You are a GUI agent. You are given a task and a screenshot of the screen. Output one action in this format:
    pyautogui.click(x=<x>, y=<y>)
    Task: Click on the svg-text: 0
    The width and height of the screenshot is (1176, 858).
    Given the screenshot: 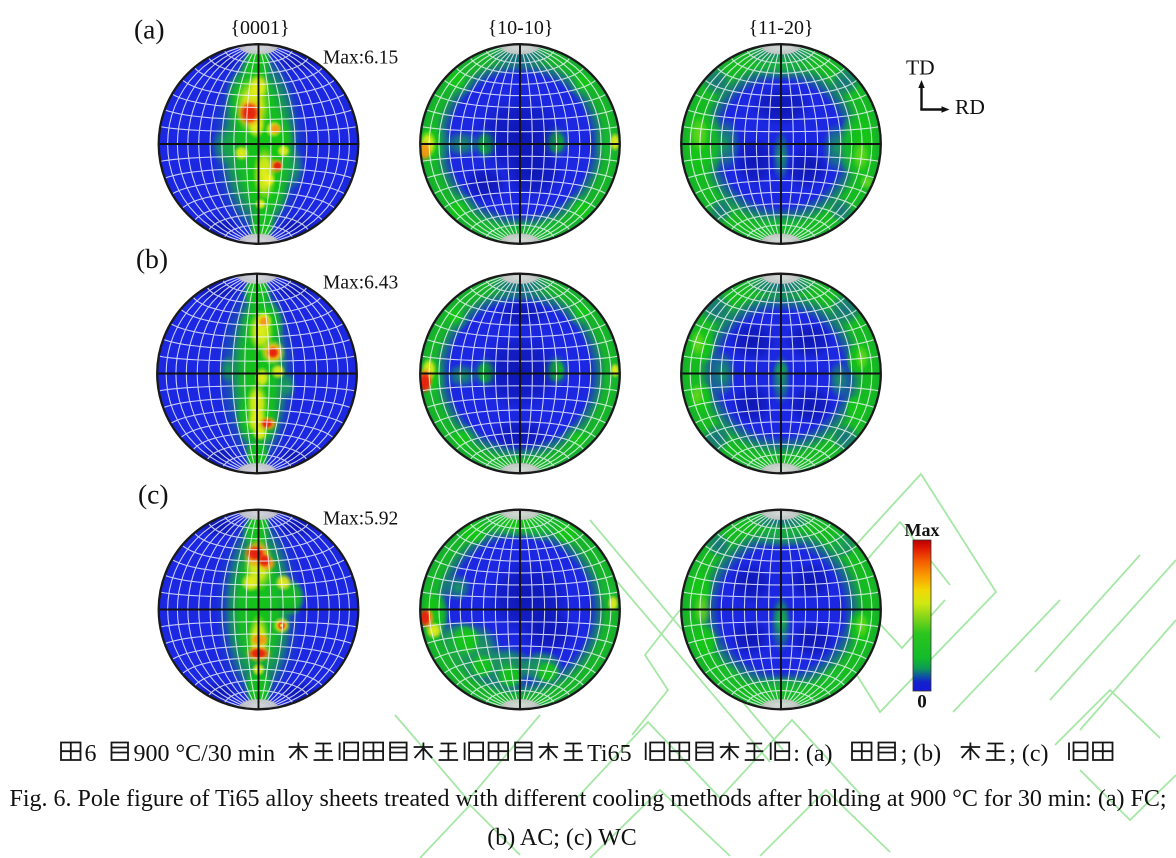 What is the action you would take?
    pyautogui.click(x=922, y=702)
    